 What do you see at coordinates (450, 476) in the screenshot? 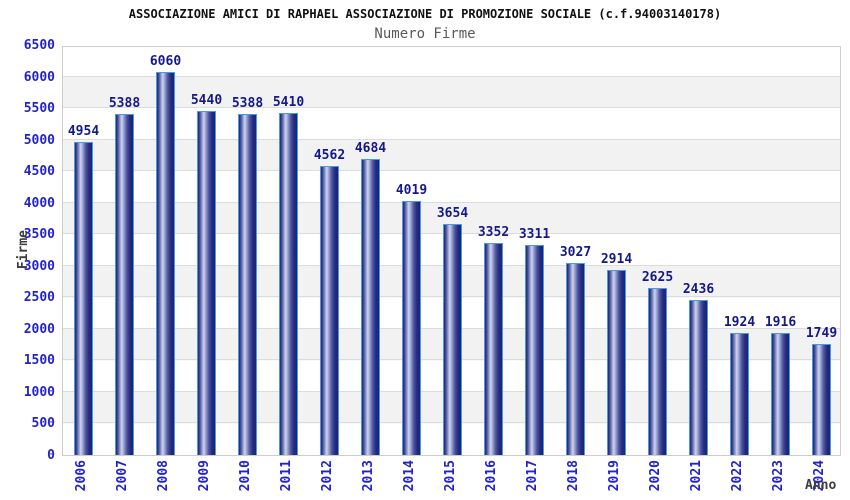
I see `x-tick-label: 2015` at bounding box center [450, 476].